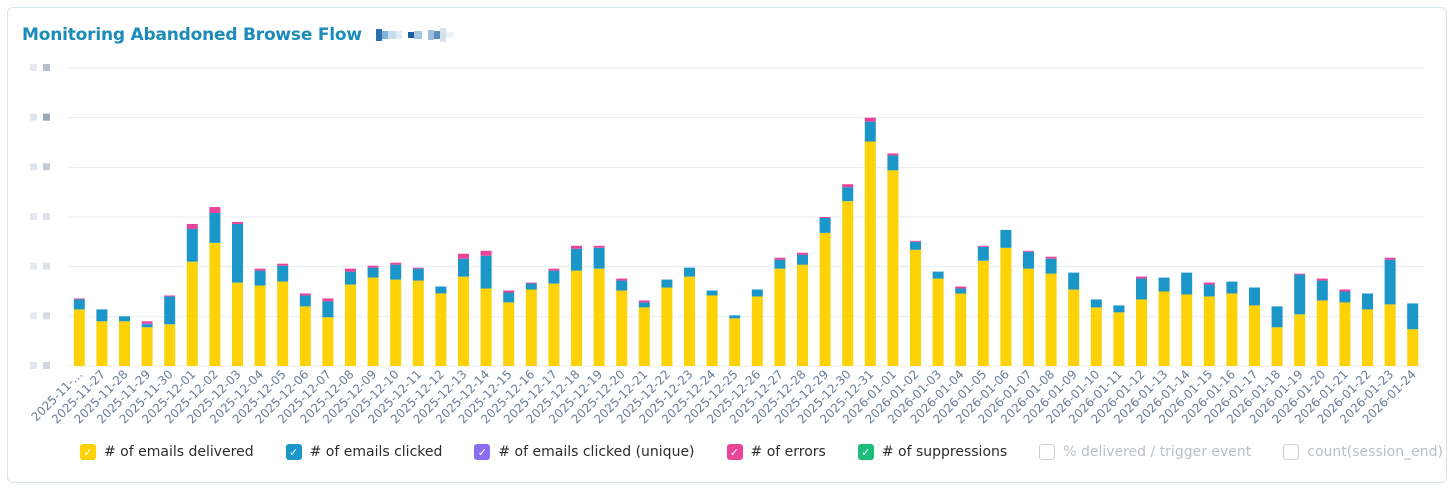 This screenshot has width=1456, height=498. Describe the element at coordinates (932, 452) in the screenshot. I see `legend-item: ✓ # of suppressions` at that location.